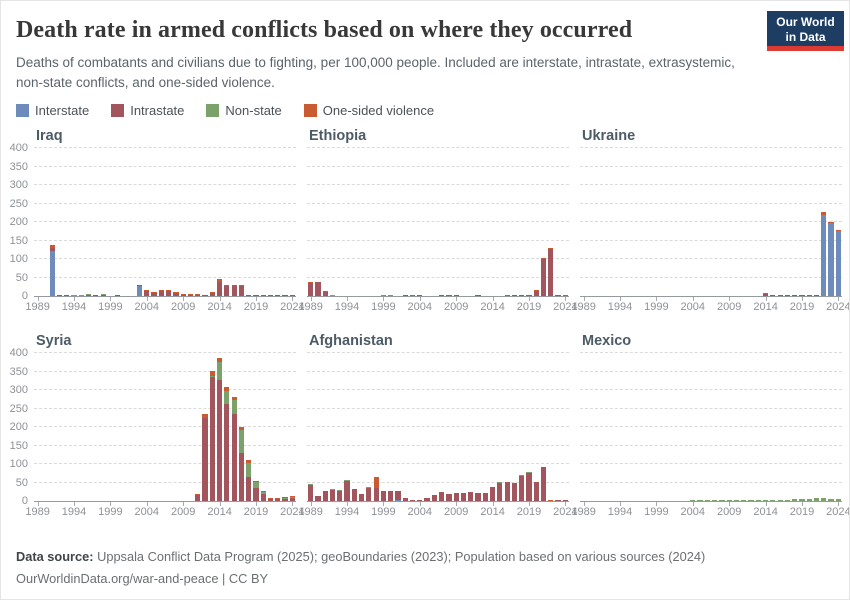  What do you see at coordinates (383, 295) in the screenshot?
I see `ethiopia-bar-1999-interstate` at bounding box center [383, 295].